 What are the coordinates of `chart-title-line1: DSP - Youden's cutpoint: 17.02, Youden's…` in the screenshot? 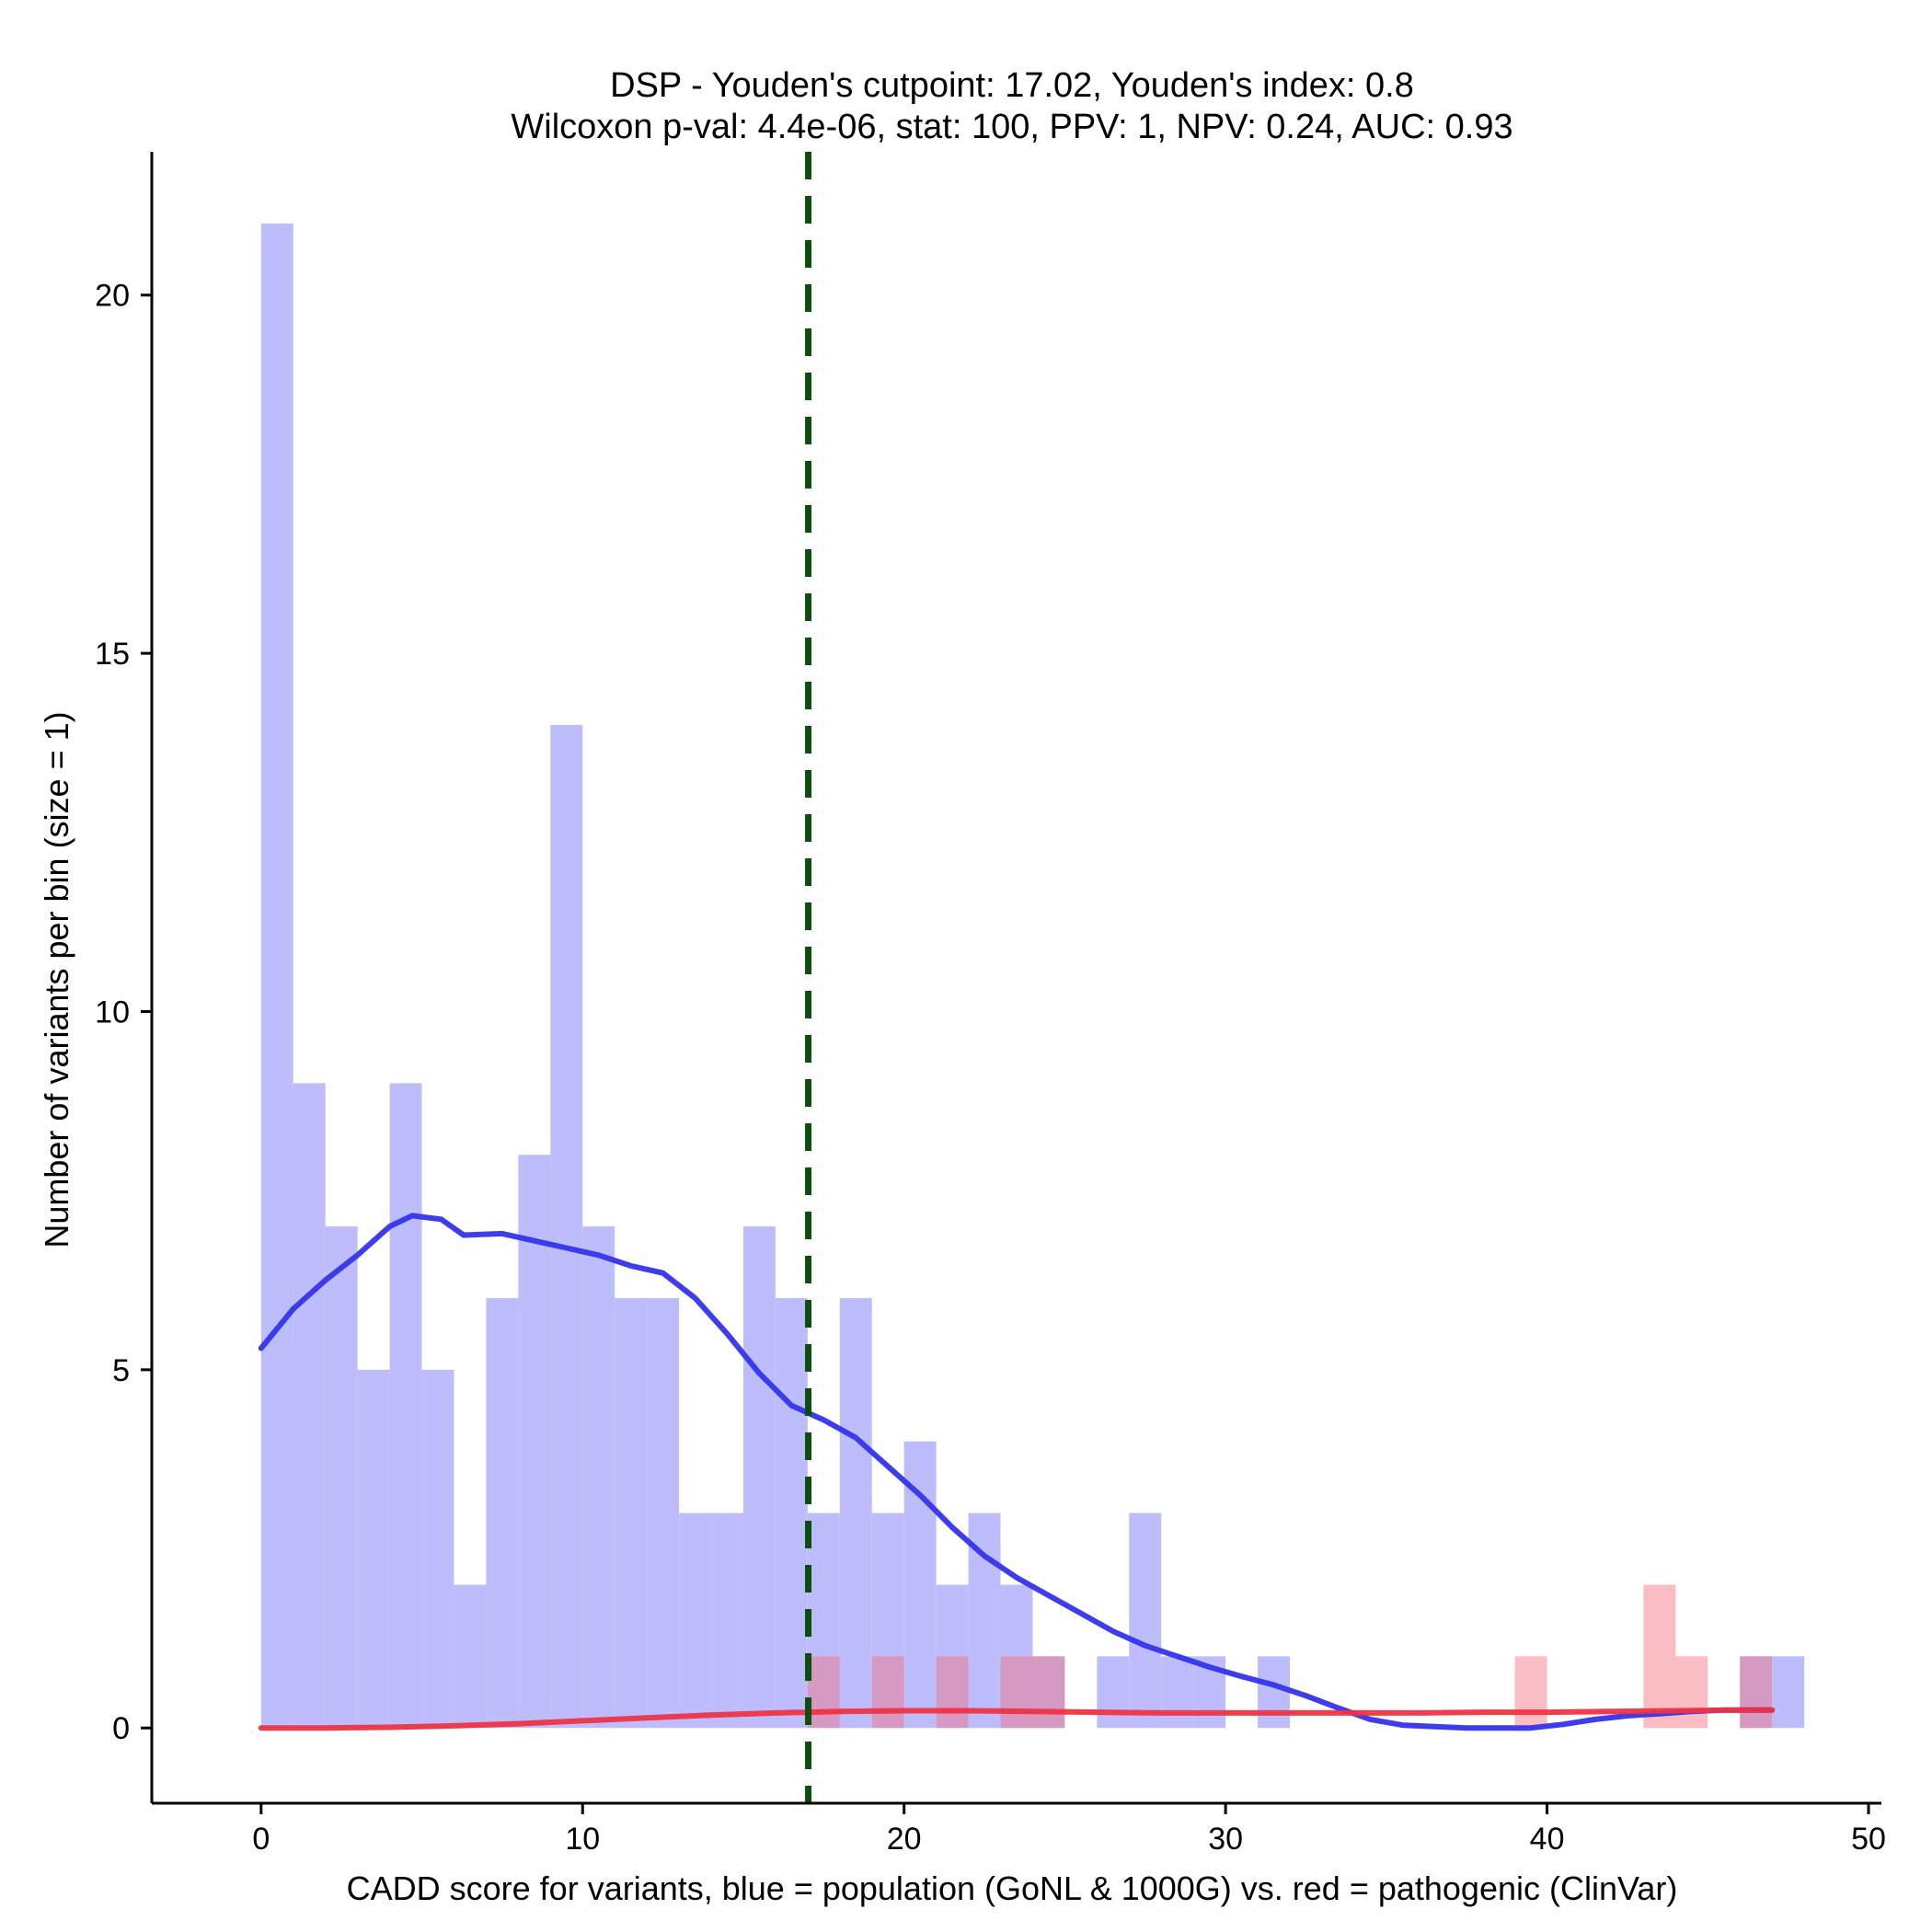 It's located at (1012, 85).